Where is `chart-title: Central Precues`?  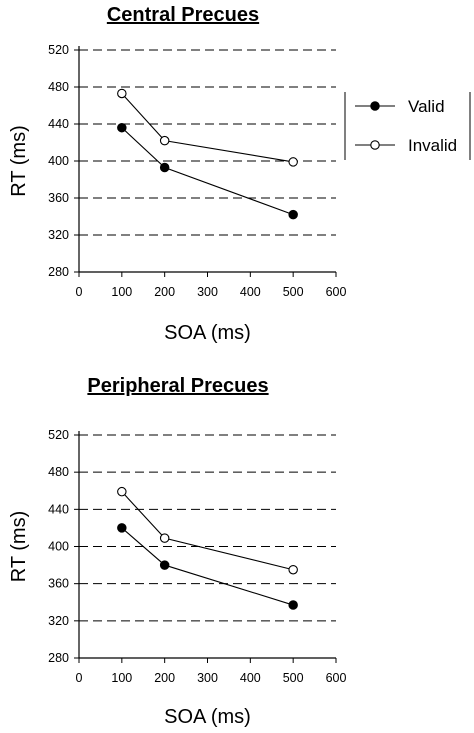
chart-title: Central Precues is located at coordinates (183, 15).